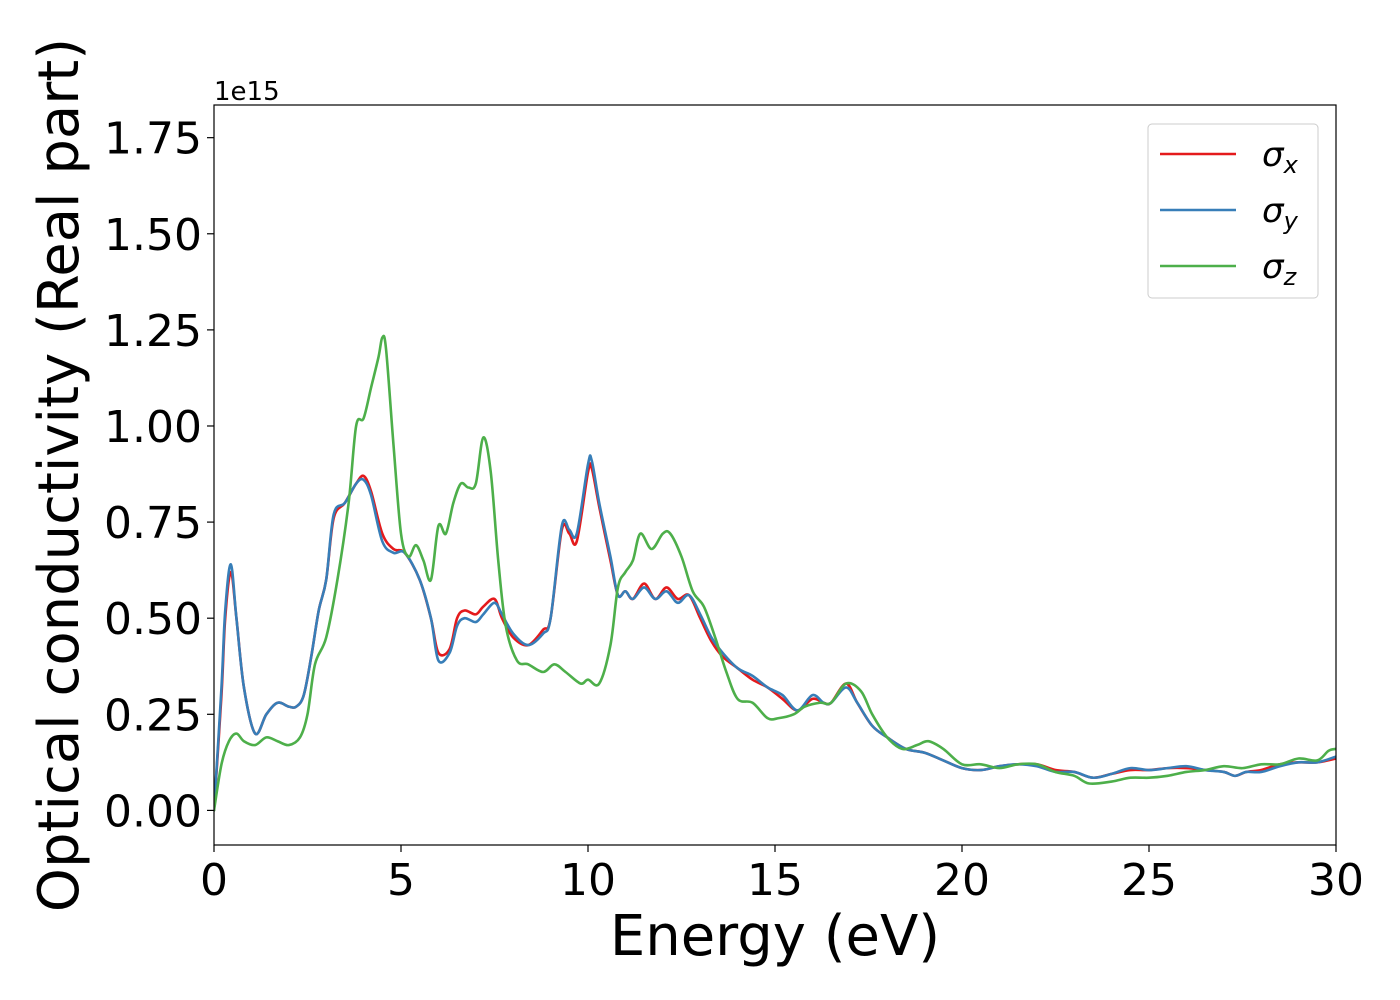 This screenshot has height=1000, width=1400. What do you see at coordinates (962, 880) in the screenshot?
I see `x-tick-label: 20` at bounding box center [962, 880].